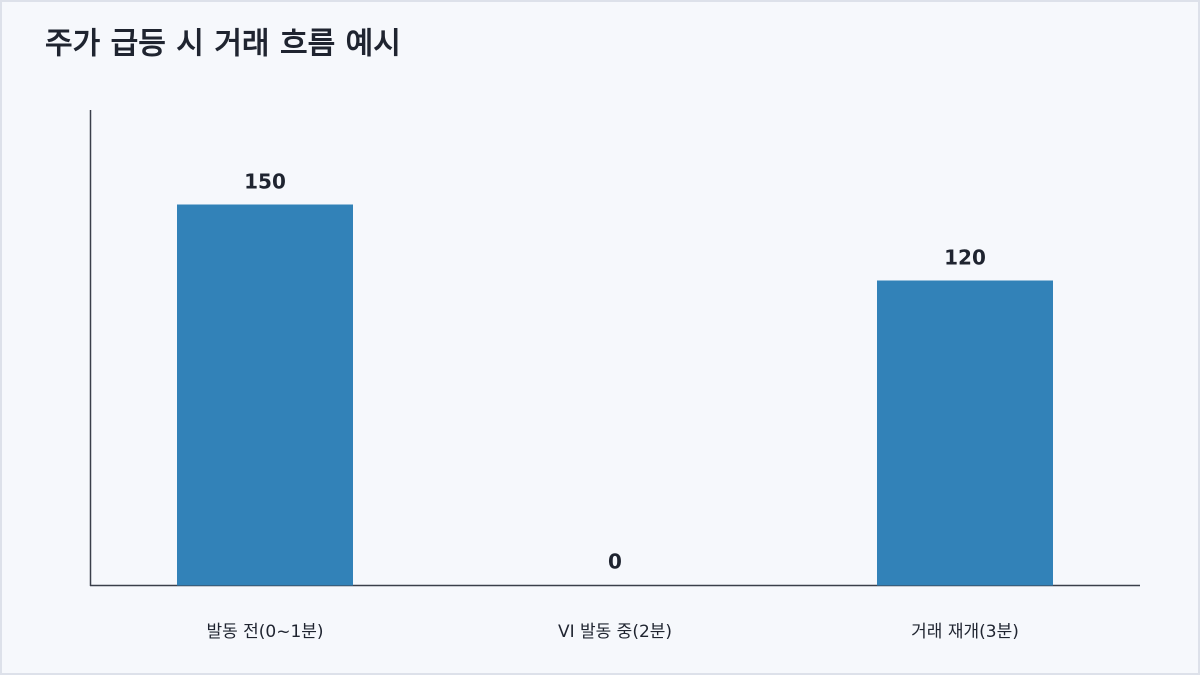 This screenshot has width=1200, height=675. I want to click on x-tick-label: 거래 재개(3분), so click(965, 632).